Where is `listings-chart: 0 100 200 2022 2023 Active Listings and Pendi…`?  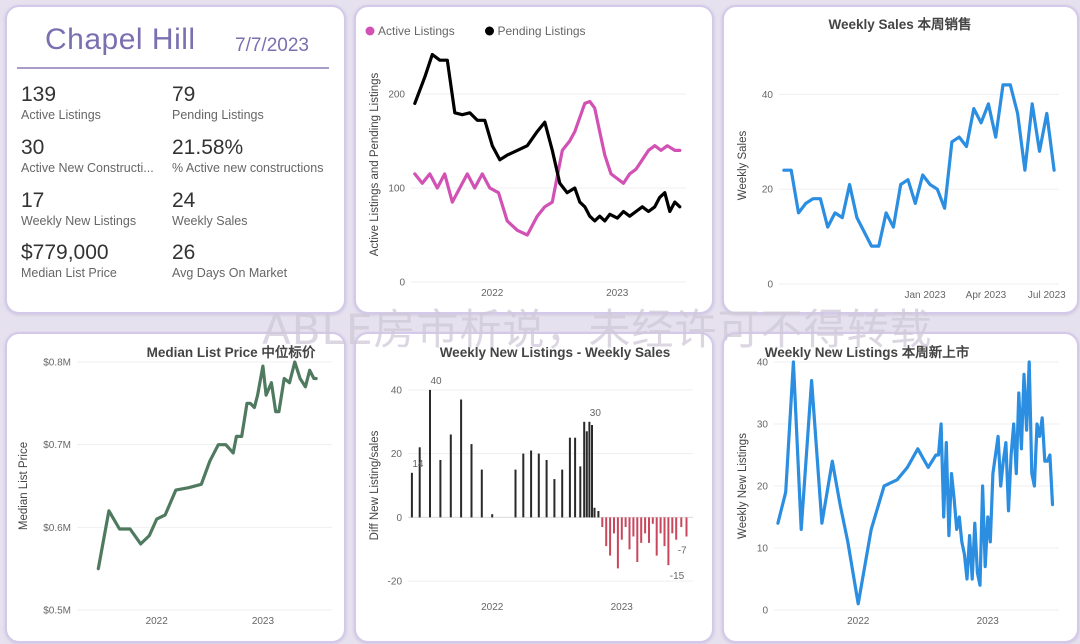
listings-chart: 0 100 200 2022 2023 Active Listings and Pendi… is located at coordinates (525, 161).